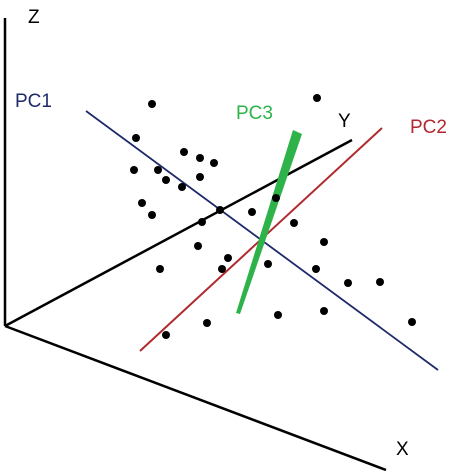 The height and width of the screenshot is (474, 474). Describe the element at coordinates (402, 449) in the screenshot. I see `x-axis-label: X` at that location.